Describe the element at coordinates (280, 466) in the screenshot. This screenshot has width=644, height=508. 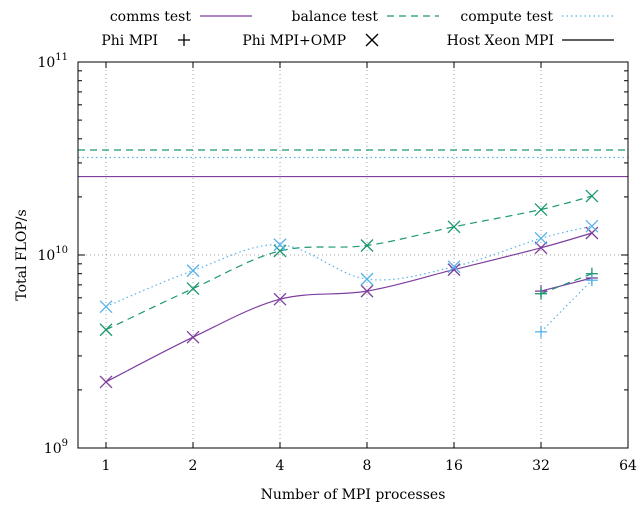
I see `x-tick-label: 4` at that location.